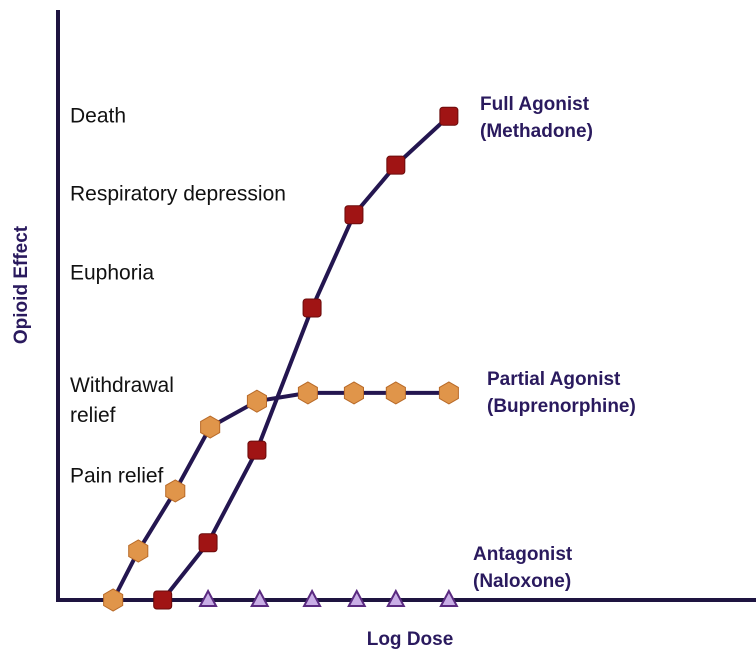 This screenshot has height=655, width=756. I want to click on effect-label: Euphoria, so click(112, 273).